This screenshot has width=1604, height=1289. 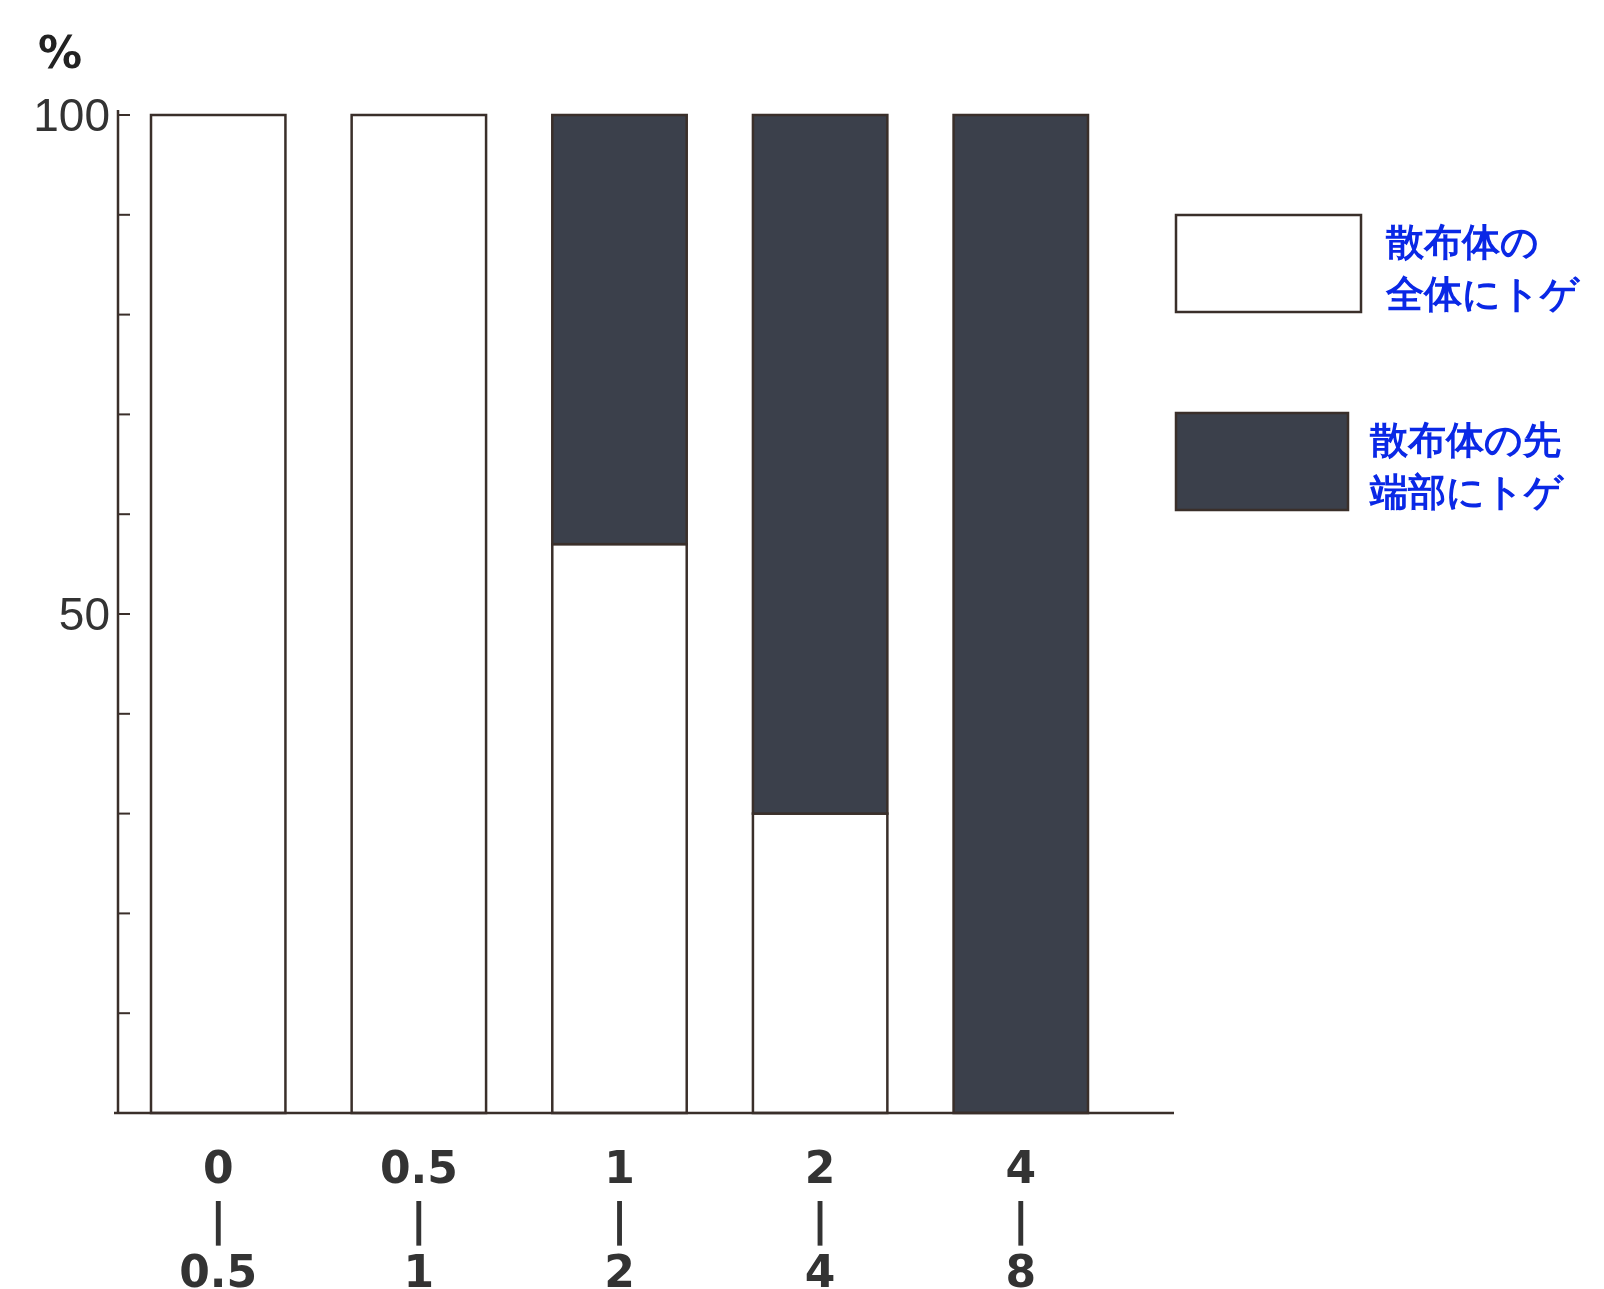 I want to click on x-tick-label: 1 | 2, so click(x=619, y=1215).